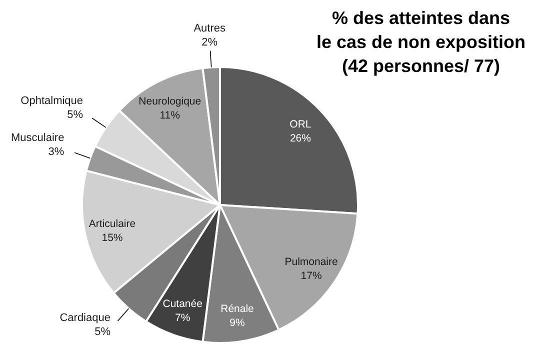 The width and height of the screenshot is (544, 348). I want to click on slice-label: Articulaire, so click(112, 224).